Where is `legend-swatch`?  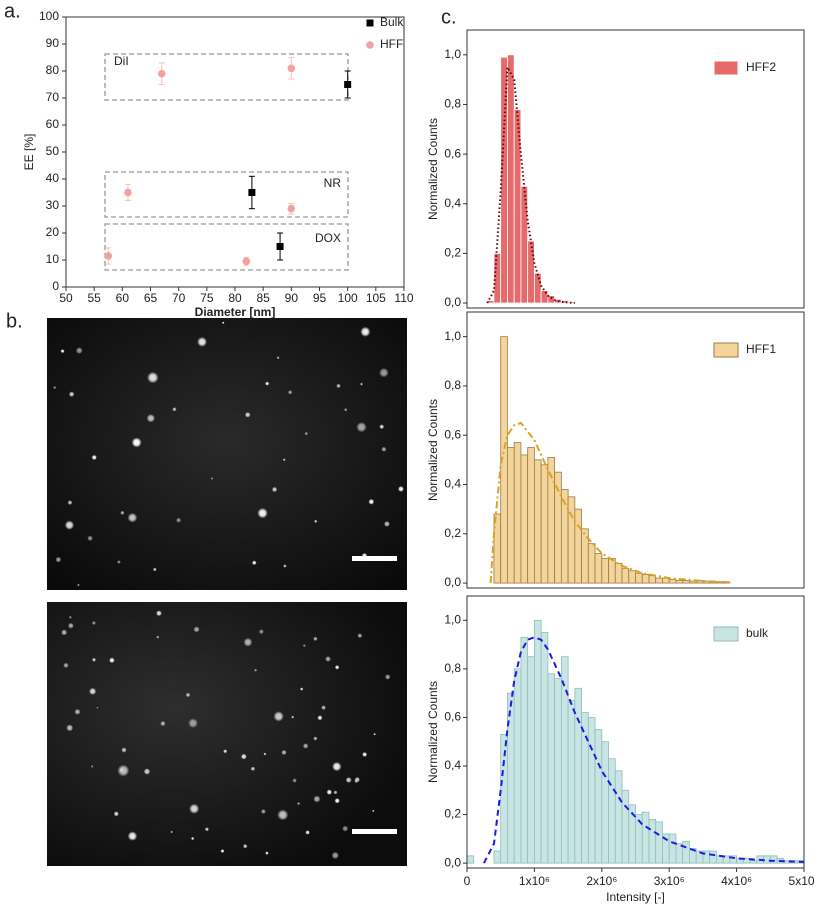 legend-swatch is located at coordinates (726, 634).